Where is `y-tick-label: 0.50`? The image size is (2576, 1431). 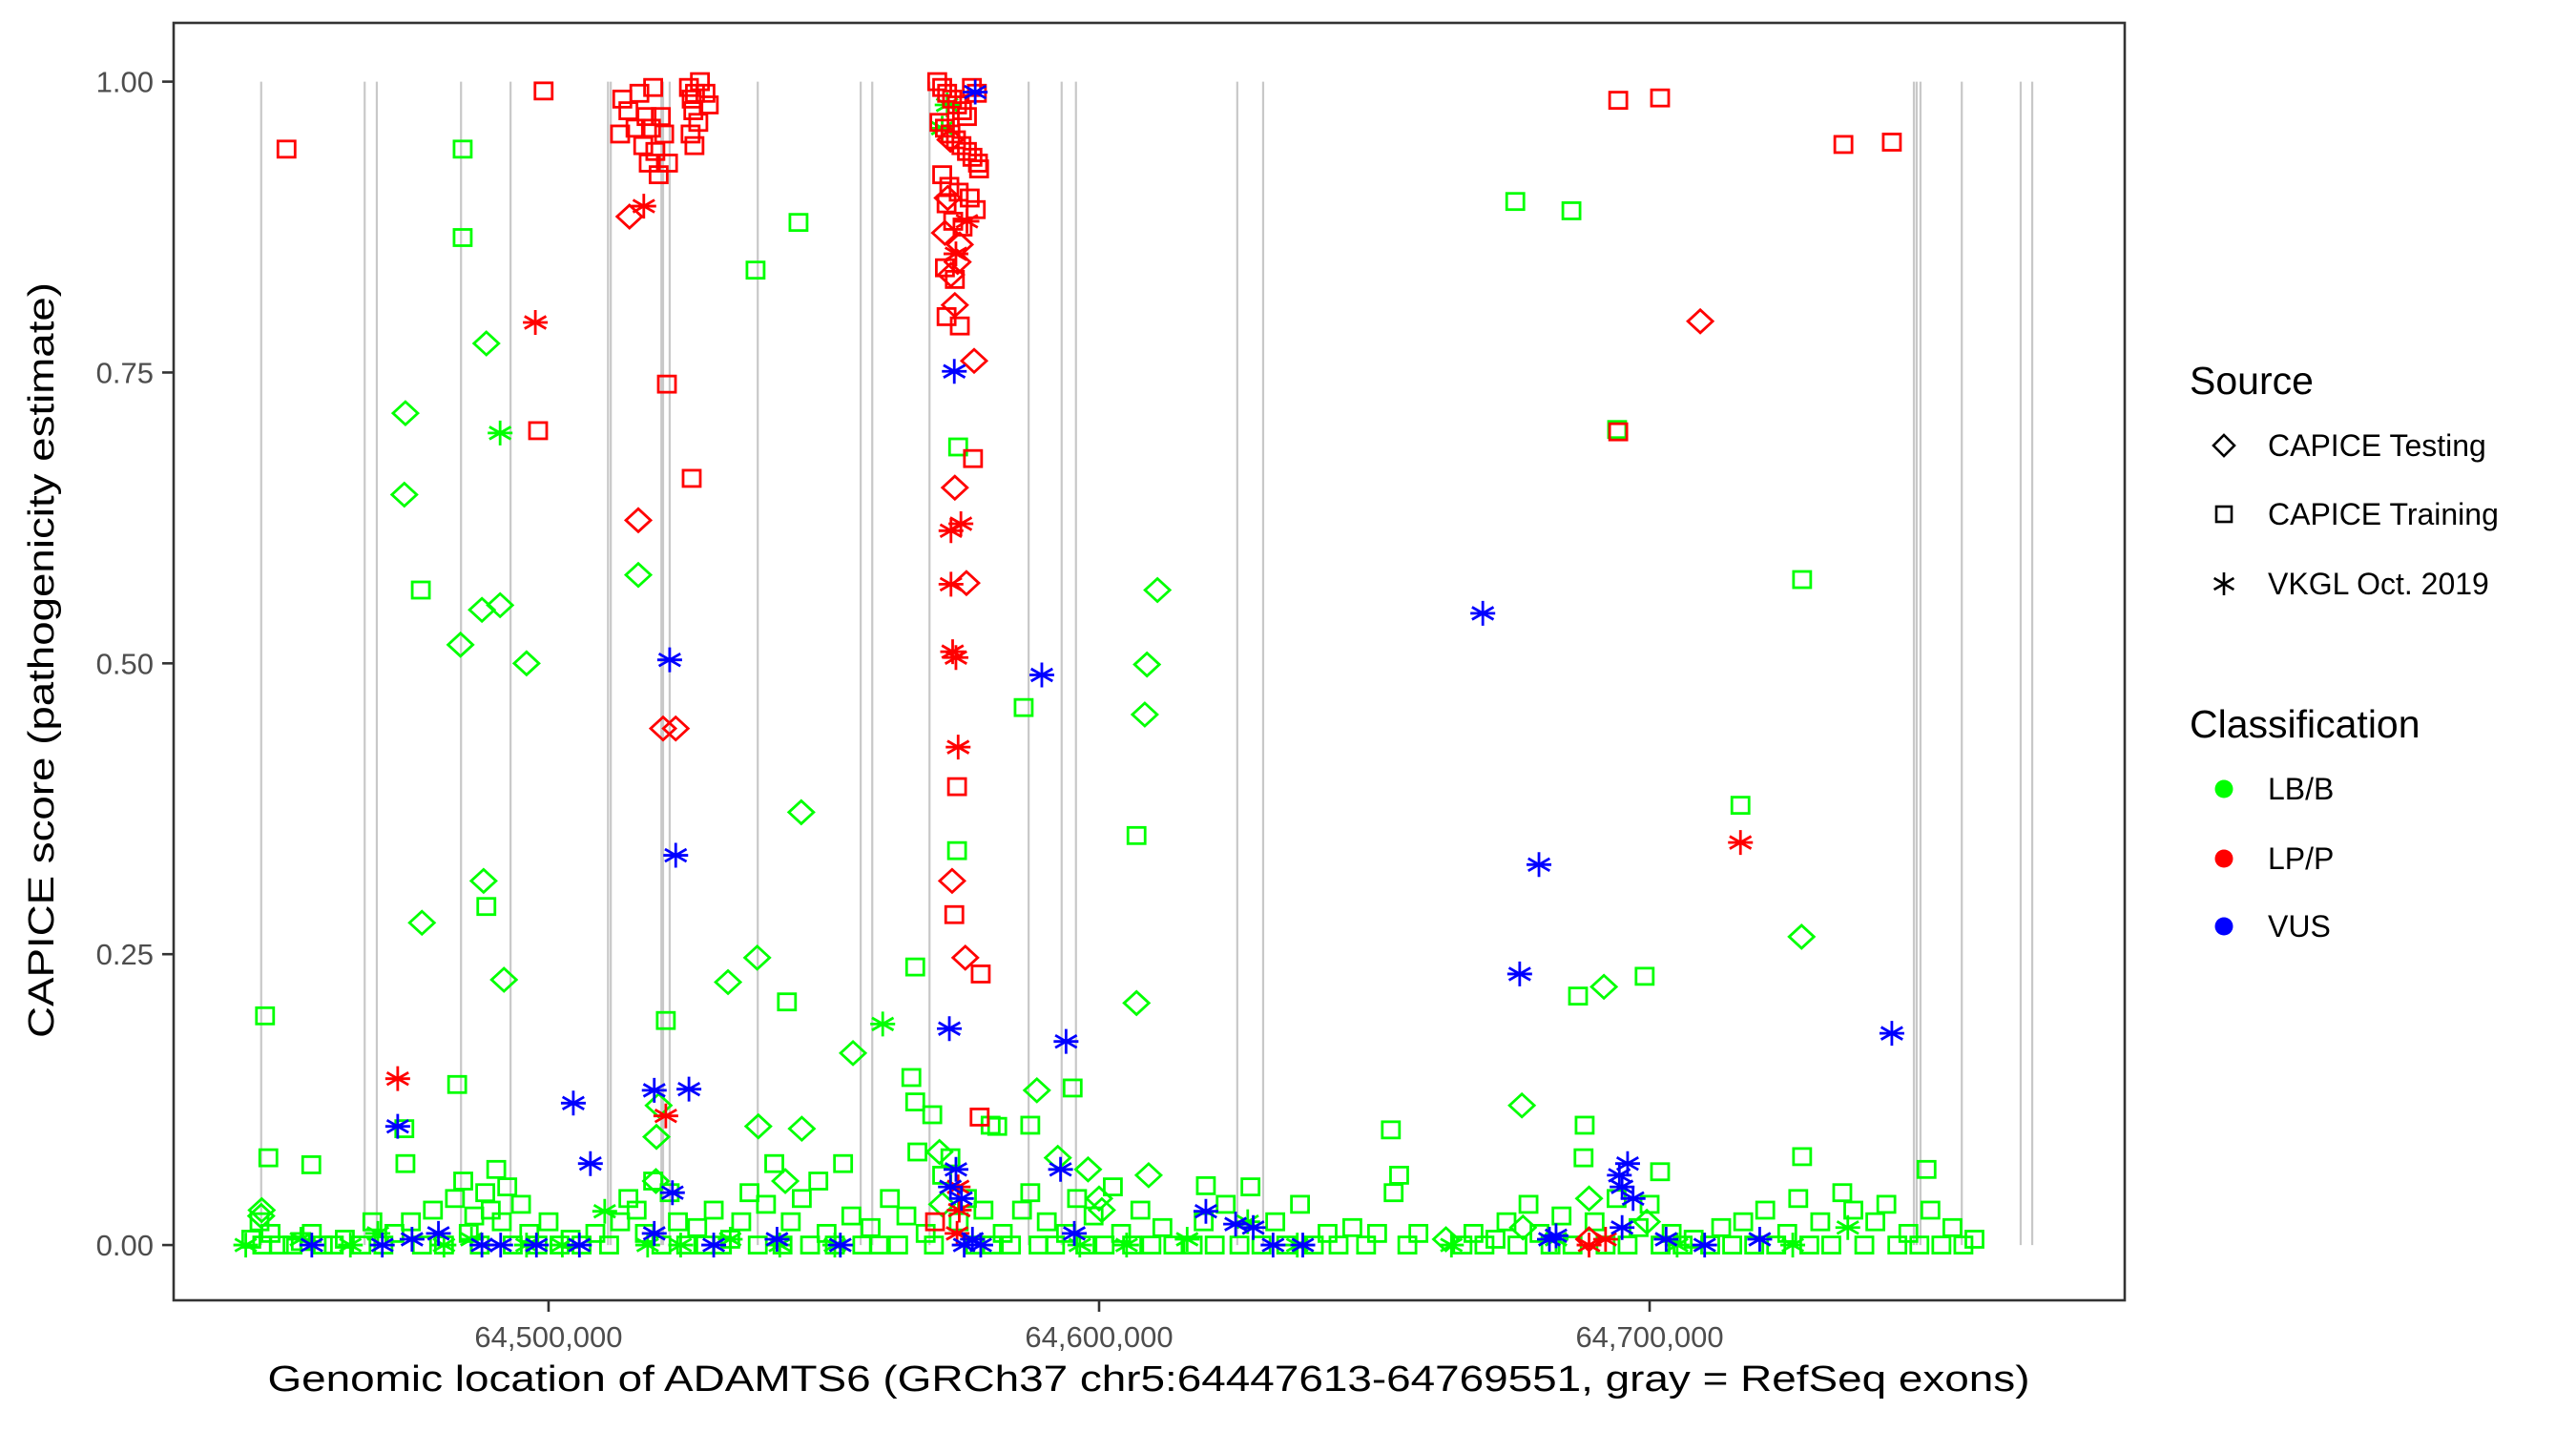 y-tick-label: 0.50 is located at coordinates (125, 663).